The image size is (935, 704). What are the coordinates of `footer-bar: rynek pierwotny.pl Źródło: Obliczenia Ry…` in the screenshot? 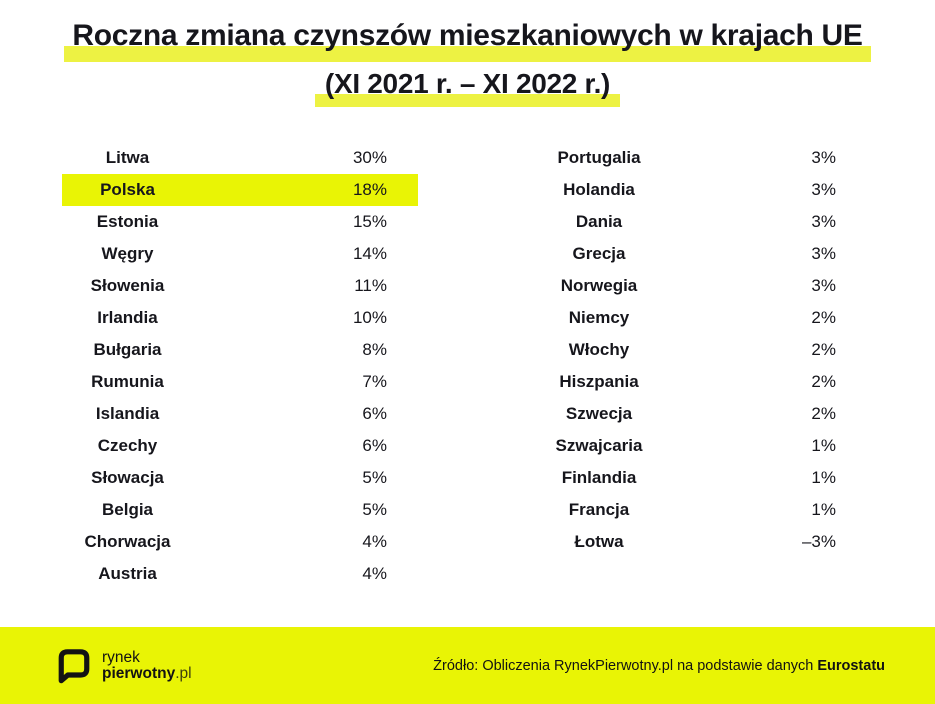 It's located at (467, 665).